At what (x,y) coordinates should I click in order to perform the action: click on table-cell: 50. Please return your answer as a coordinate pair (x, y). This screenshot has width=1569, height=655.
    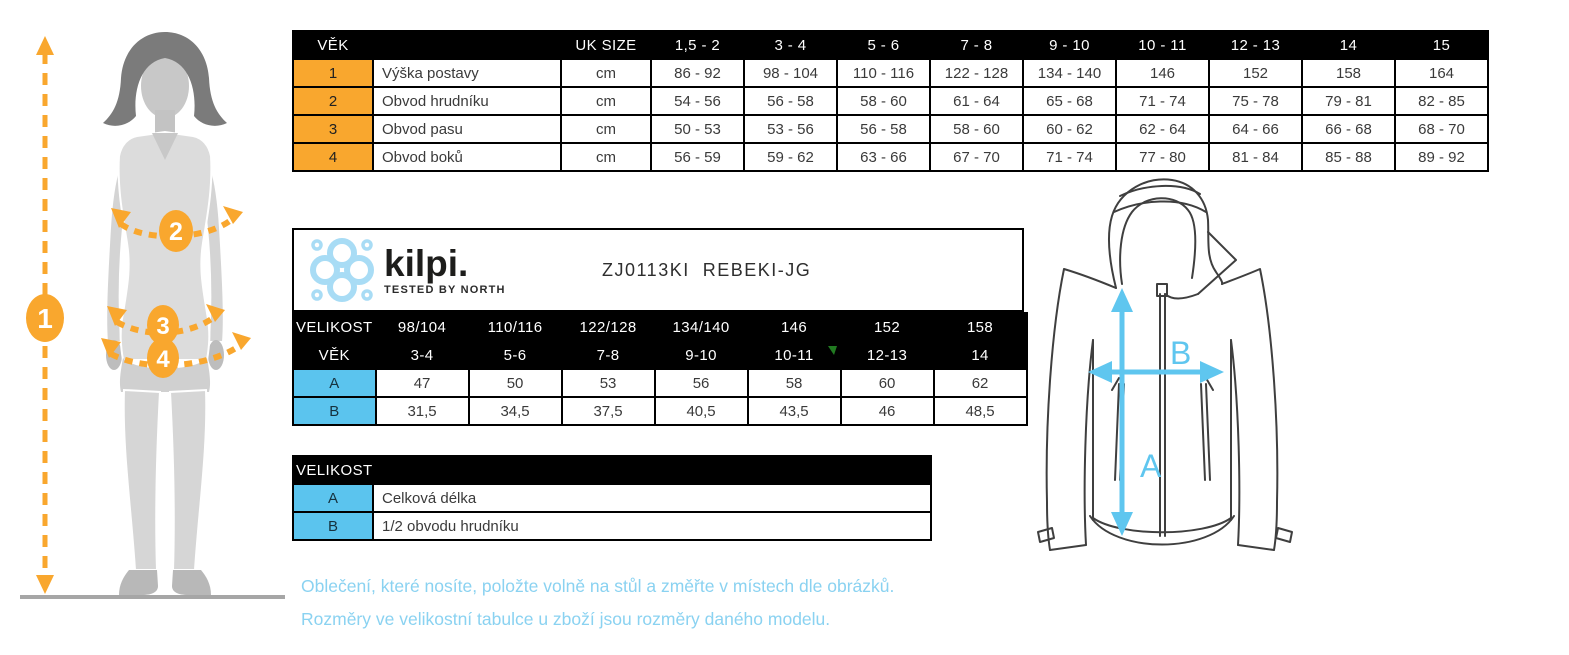
    Looking at the image, I should click on (515, 383).